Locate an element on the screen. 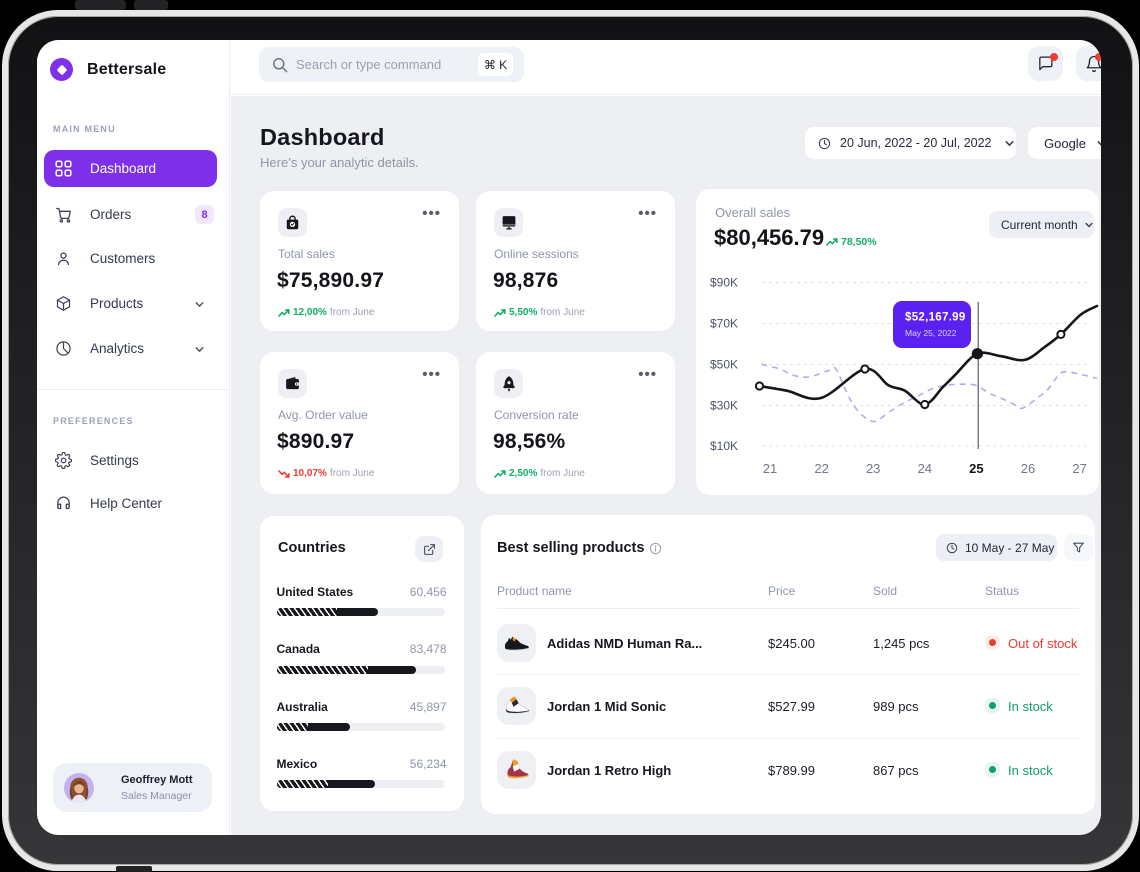  svg-text: 21 is located at coordinates (770, 468).